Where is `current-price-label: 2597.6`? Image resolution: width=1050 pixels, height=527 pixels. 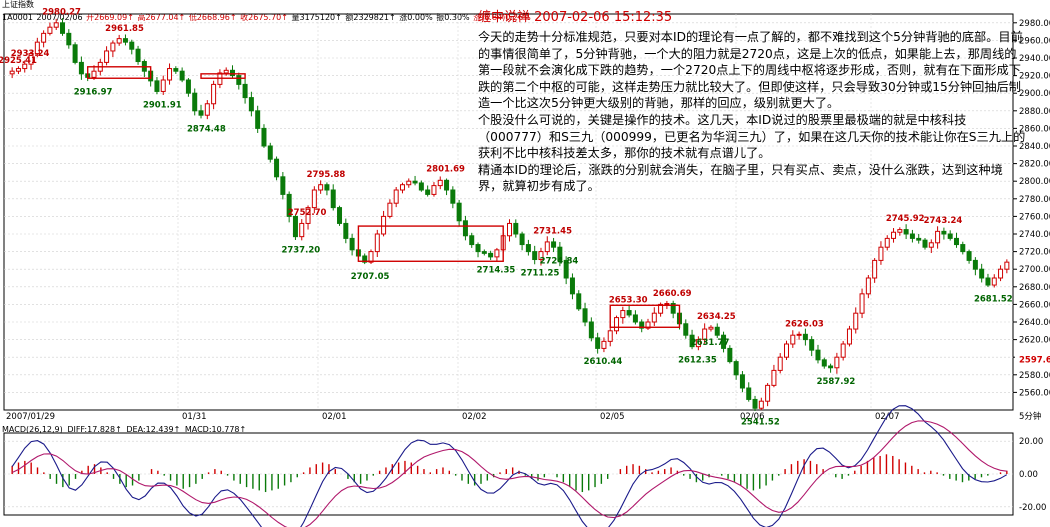
current-price-label: 2597.6 is located at coordinates (1034, 360).